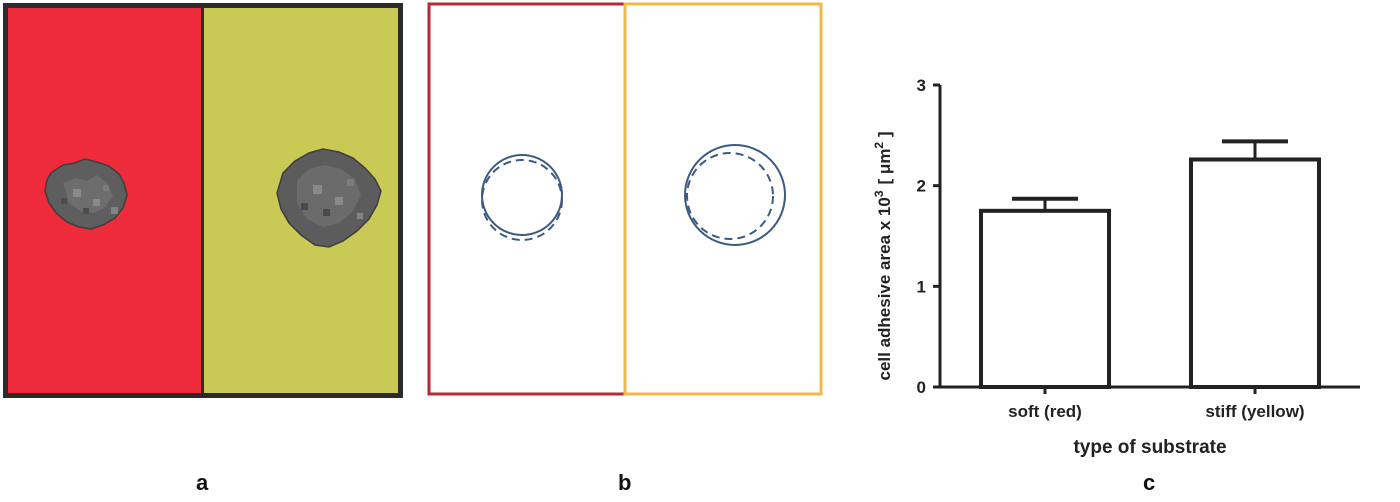 This screenshot has width=1400, height=502. I want to click on panel-letter-c: c, so click(1149, 482).